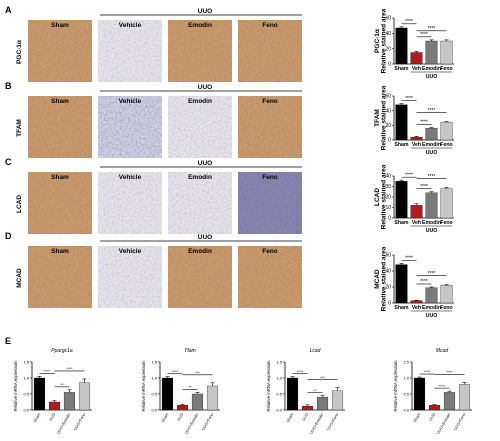 The width and height of the screenshot is (500, 441). What do you see at coordinates (205, 163) in the screenshot?
I see `uuo-group-header: UUO` at bounding box center [205, 163].